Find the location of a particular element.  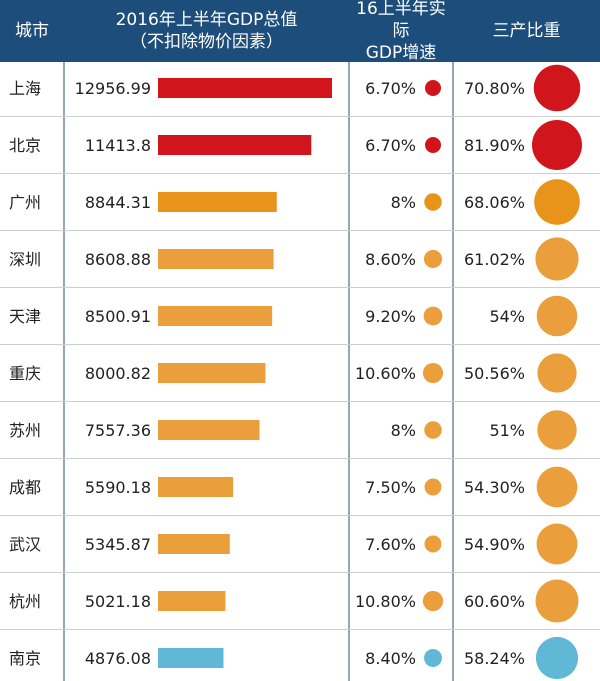

gdp-value-label: 8608.88 is located at coordinates (118, 259).